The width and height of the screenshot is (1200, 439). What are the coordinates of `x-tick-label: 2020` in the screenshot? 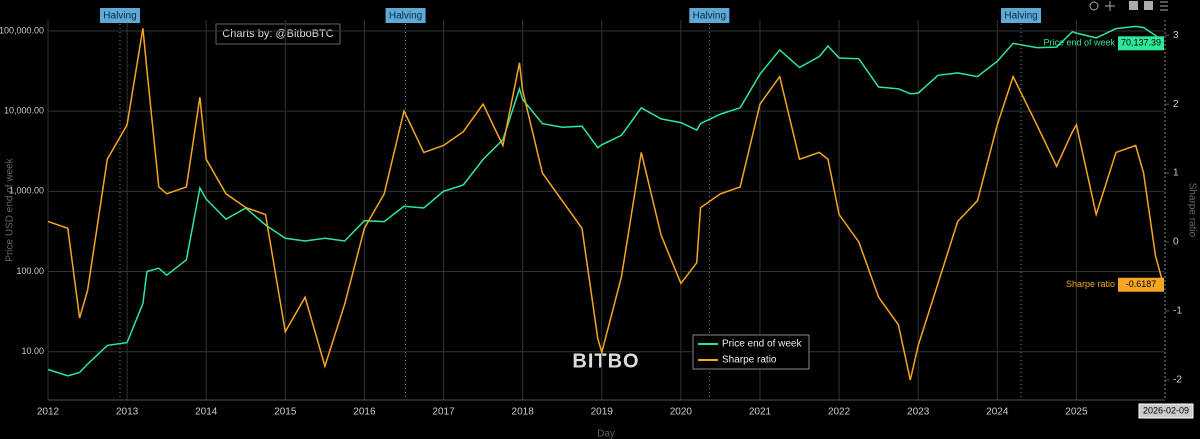 It's located at (681, 412).